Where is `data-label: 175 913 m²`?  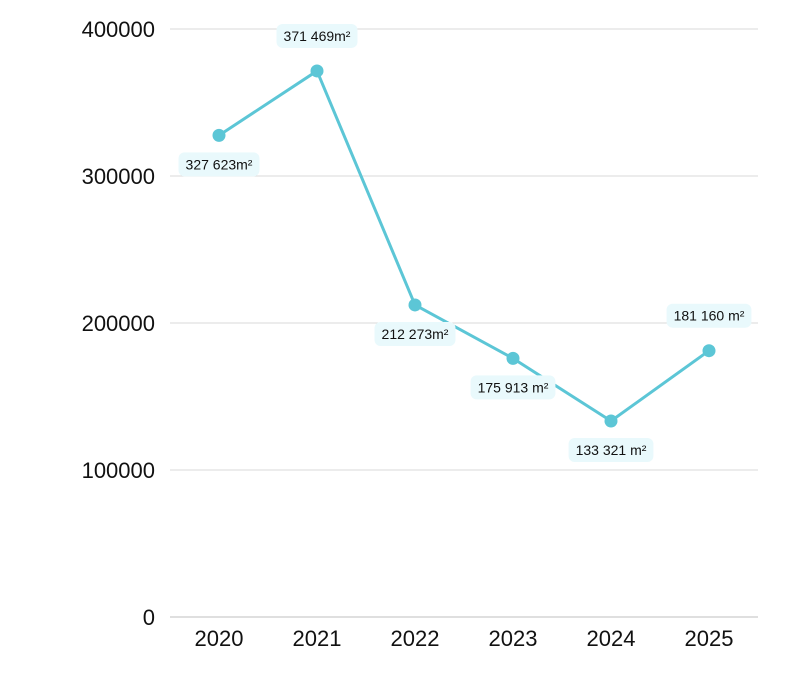 data-label: 175 913 m² is located at coordinates (513, 387).